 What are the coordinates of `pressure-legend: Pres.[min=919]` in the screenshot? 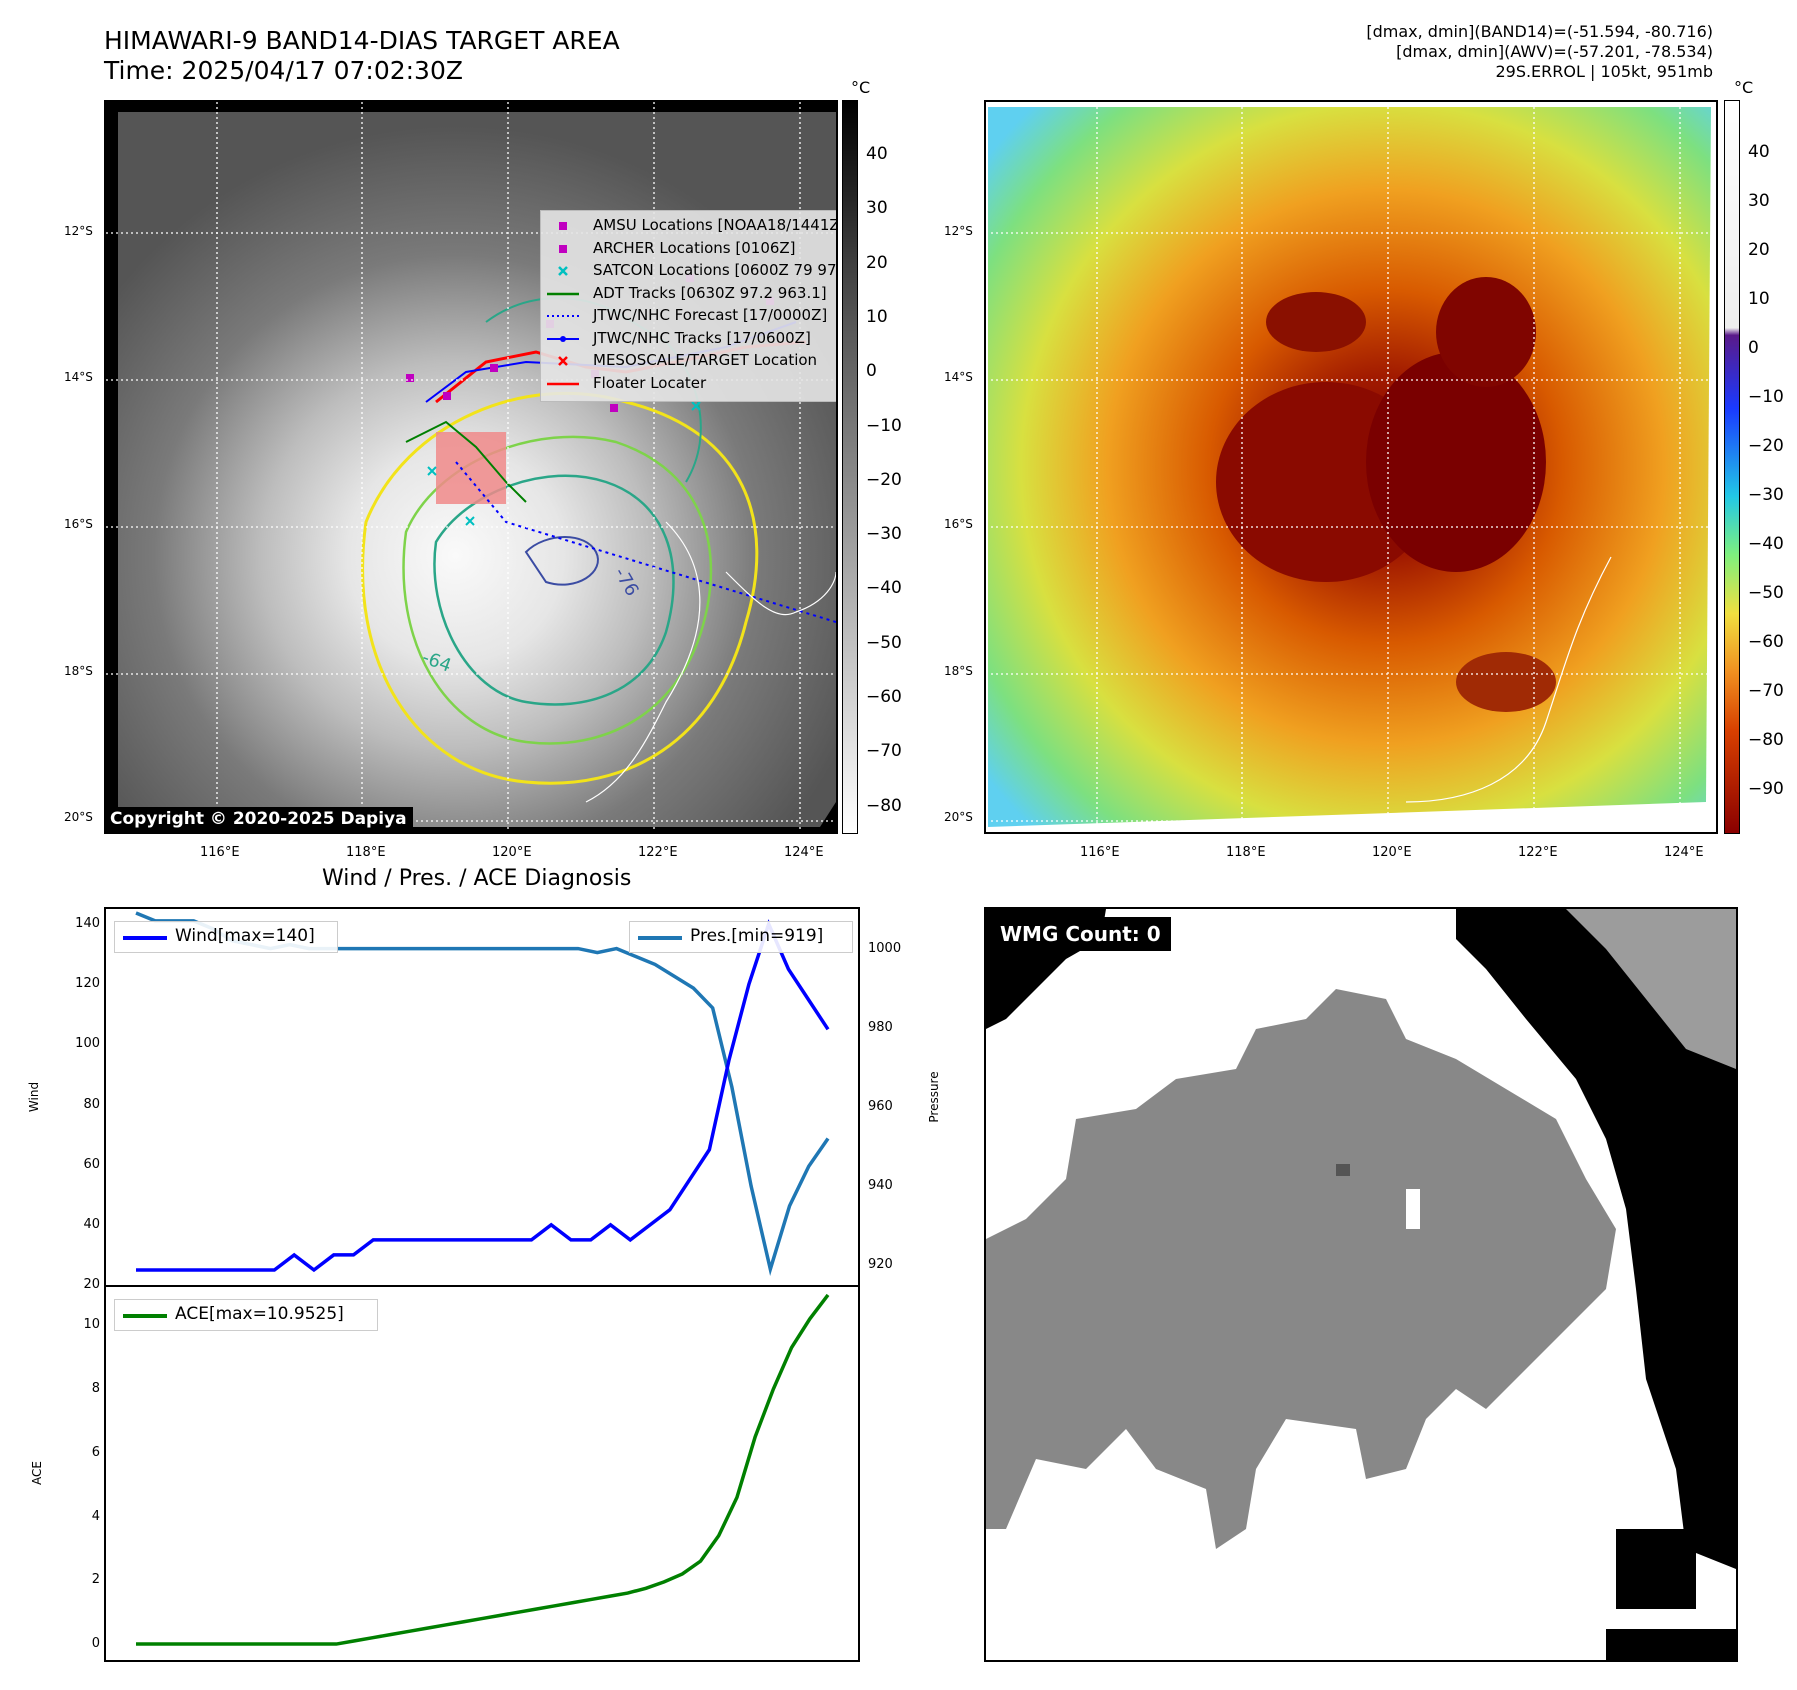 It's located at (741, 937).